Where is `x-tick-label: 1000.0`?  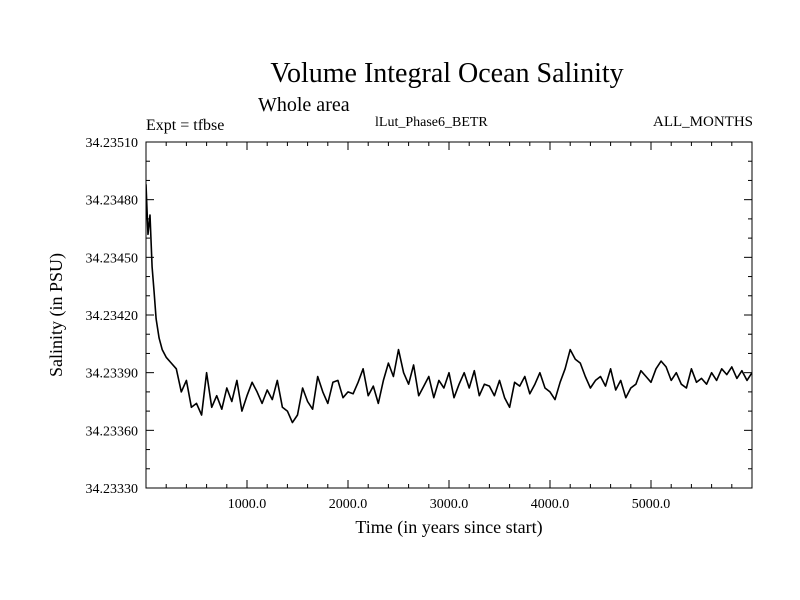 x-tick-label: 1000.0 is located at coordinates (247, 504).